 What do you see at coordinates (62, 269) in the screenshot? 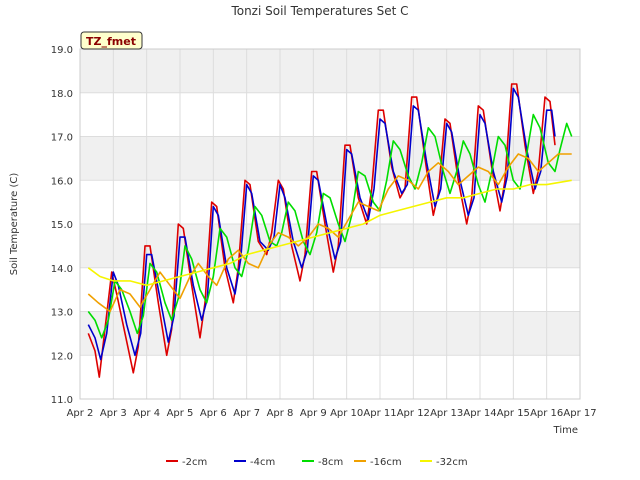
I see `y-tick-label: 14.0` at bounding box center [62, 269].